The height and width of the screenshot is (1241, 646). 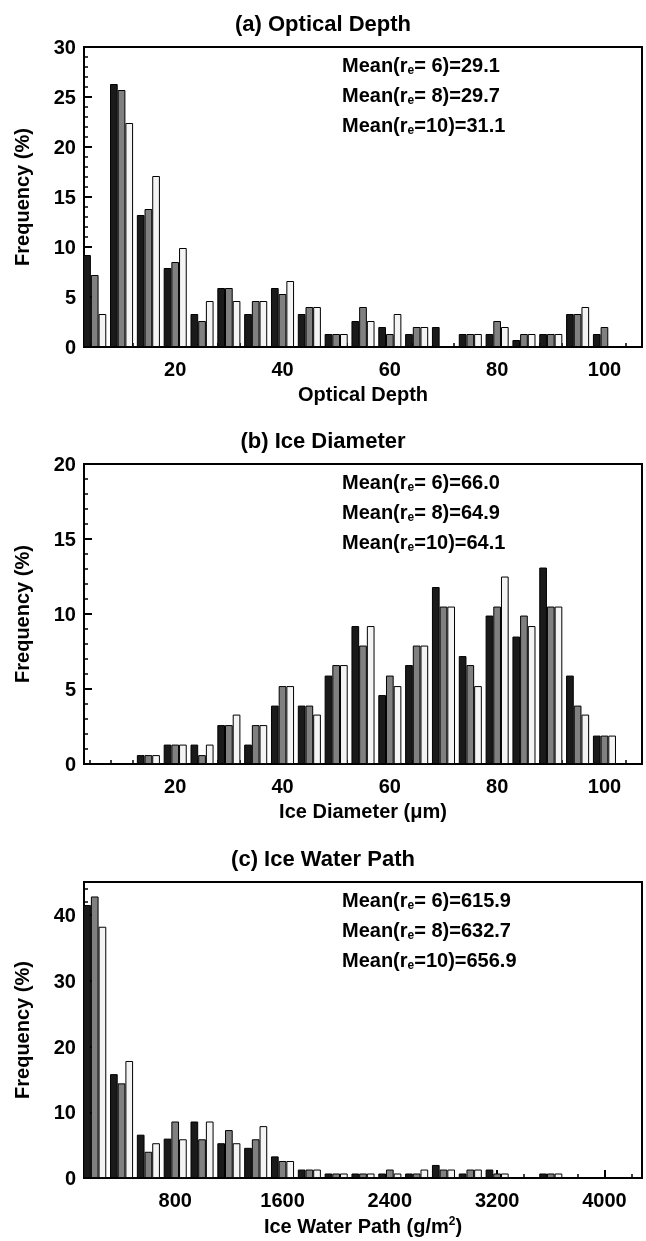 What do you see at coordinates (175, 1200) in the screenshot?
I see `x-tick-label: 800` at bounding box center [175, 1200].